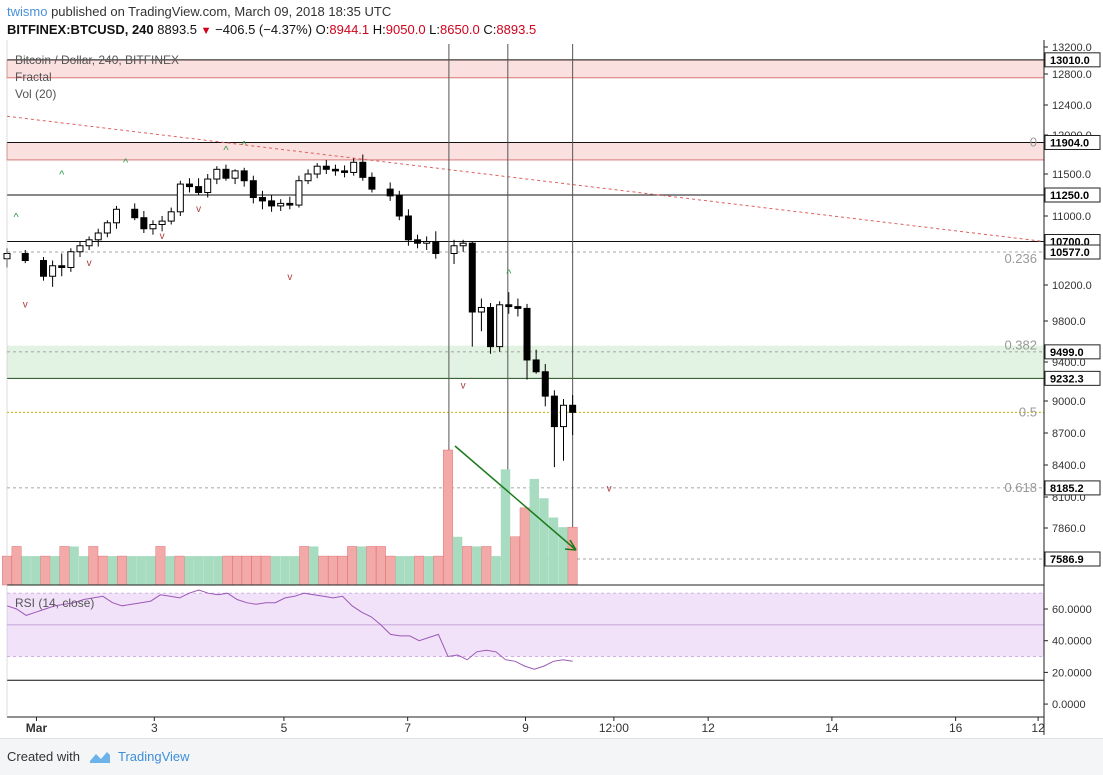  What do you see at coordinates (1069, 402) in the screenshot?
I see `price-tick-label: 9000.0` at bounding box center [1069, 402].